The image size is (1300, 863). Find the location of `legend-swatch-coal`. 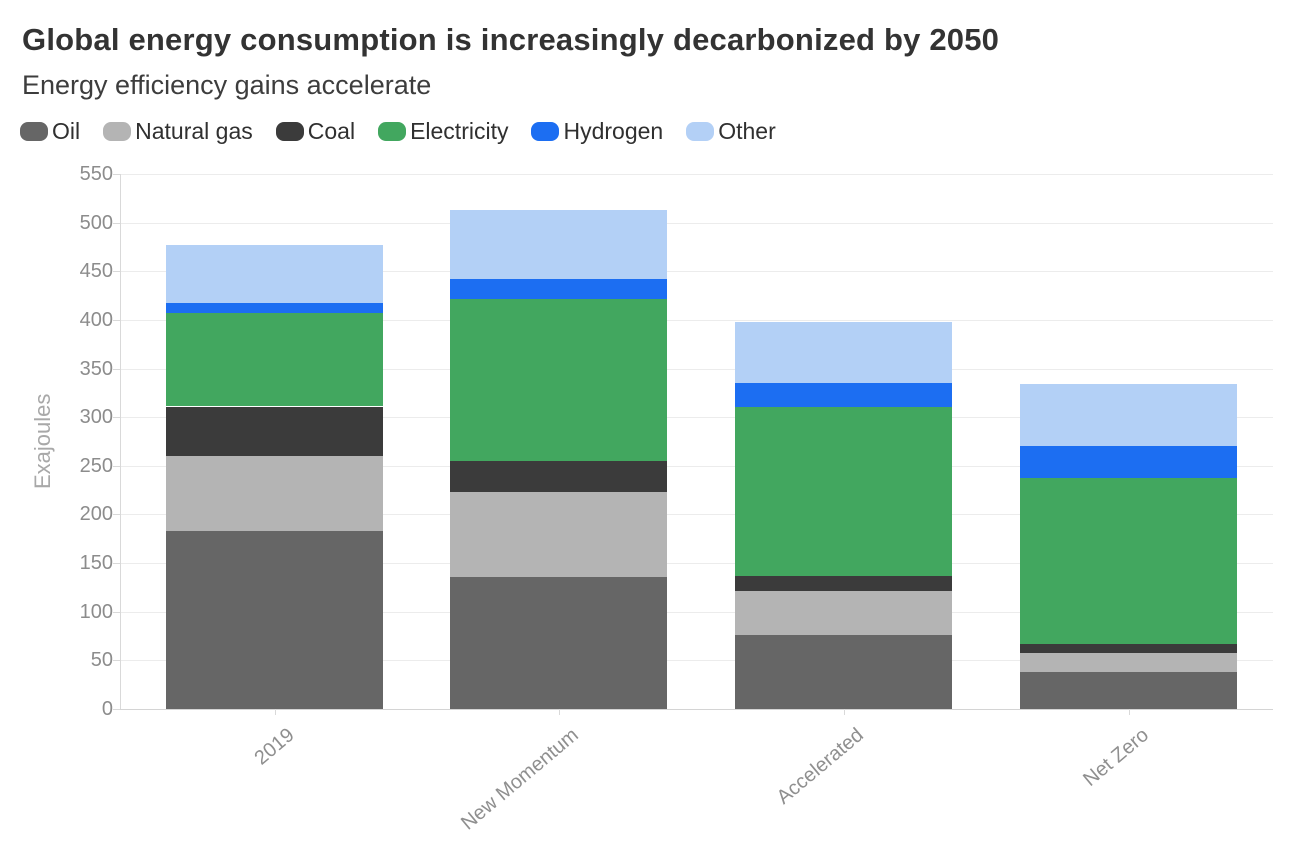

legend-swatch-coal is located at coordinates (289, 131).